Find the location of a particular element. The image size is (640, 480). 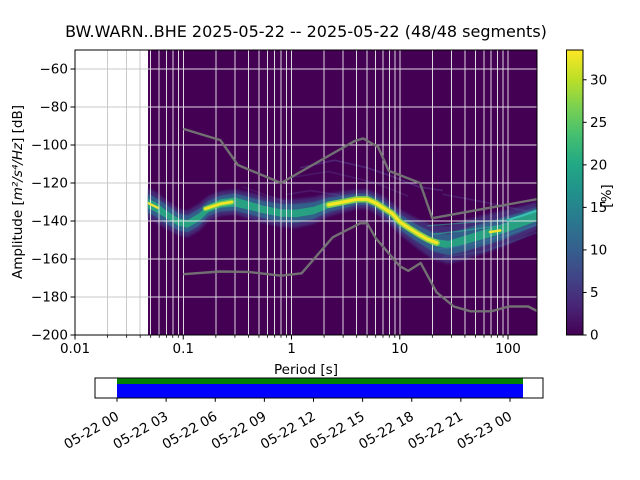

y-tick-label: −200 is located at coordinates (49, 336).